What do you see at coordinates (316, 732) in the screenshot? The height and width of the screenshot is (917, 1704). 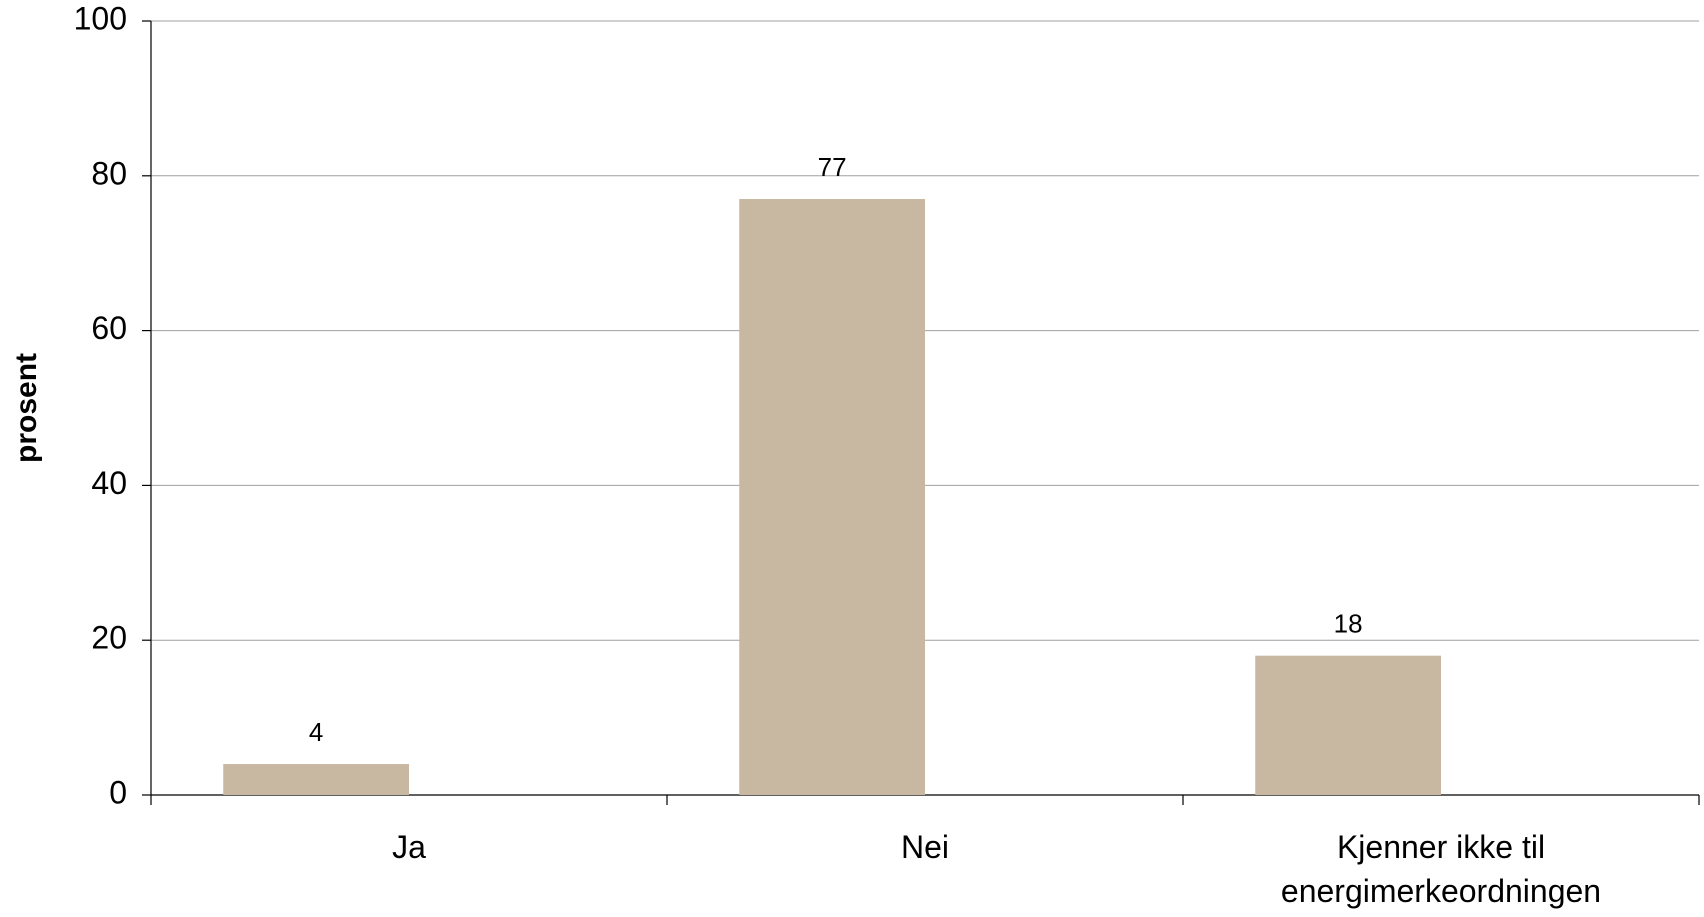 I see `data-label: 4` at bounding box center [316, 732].